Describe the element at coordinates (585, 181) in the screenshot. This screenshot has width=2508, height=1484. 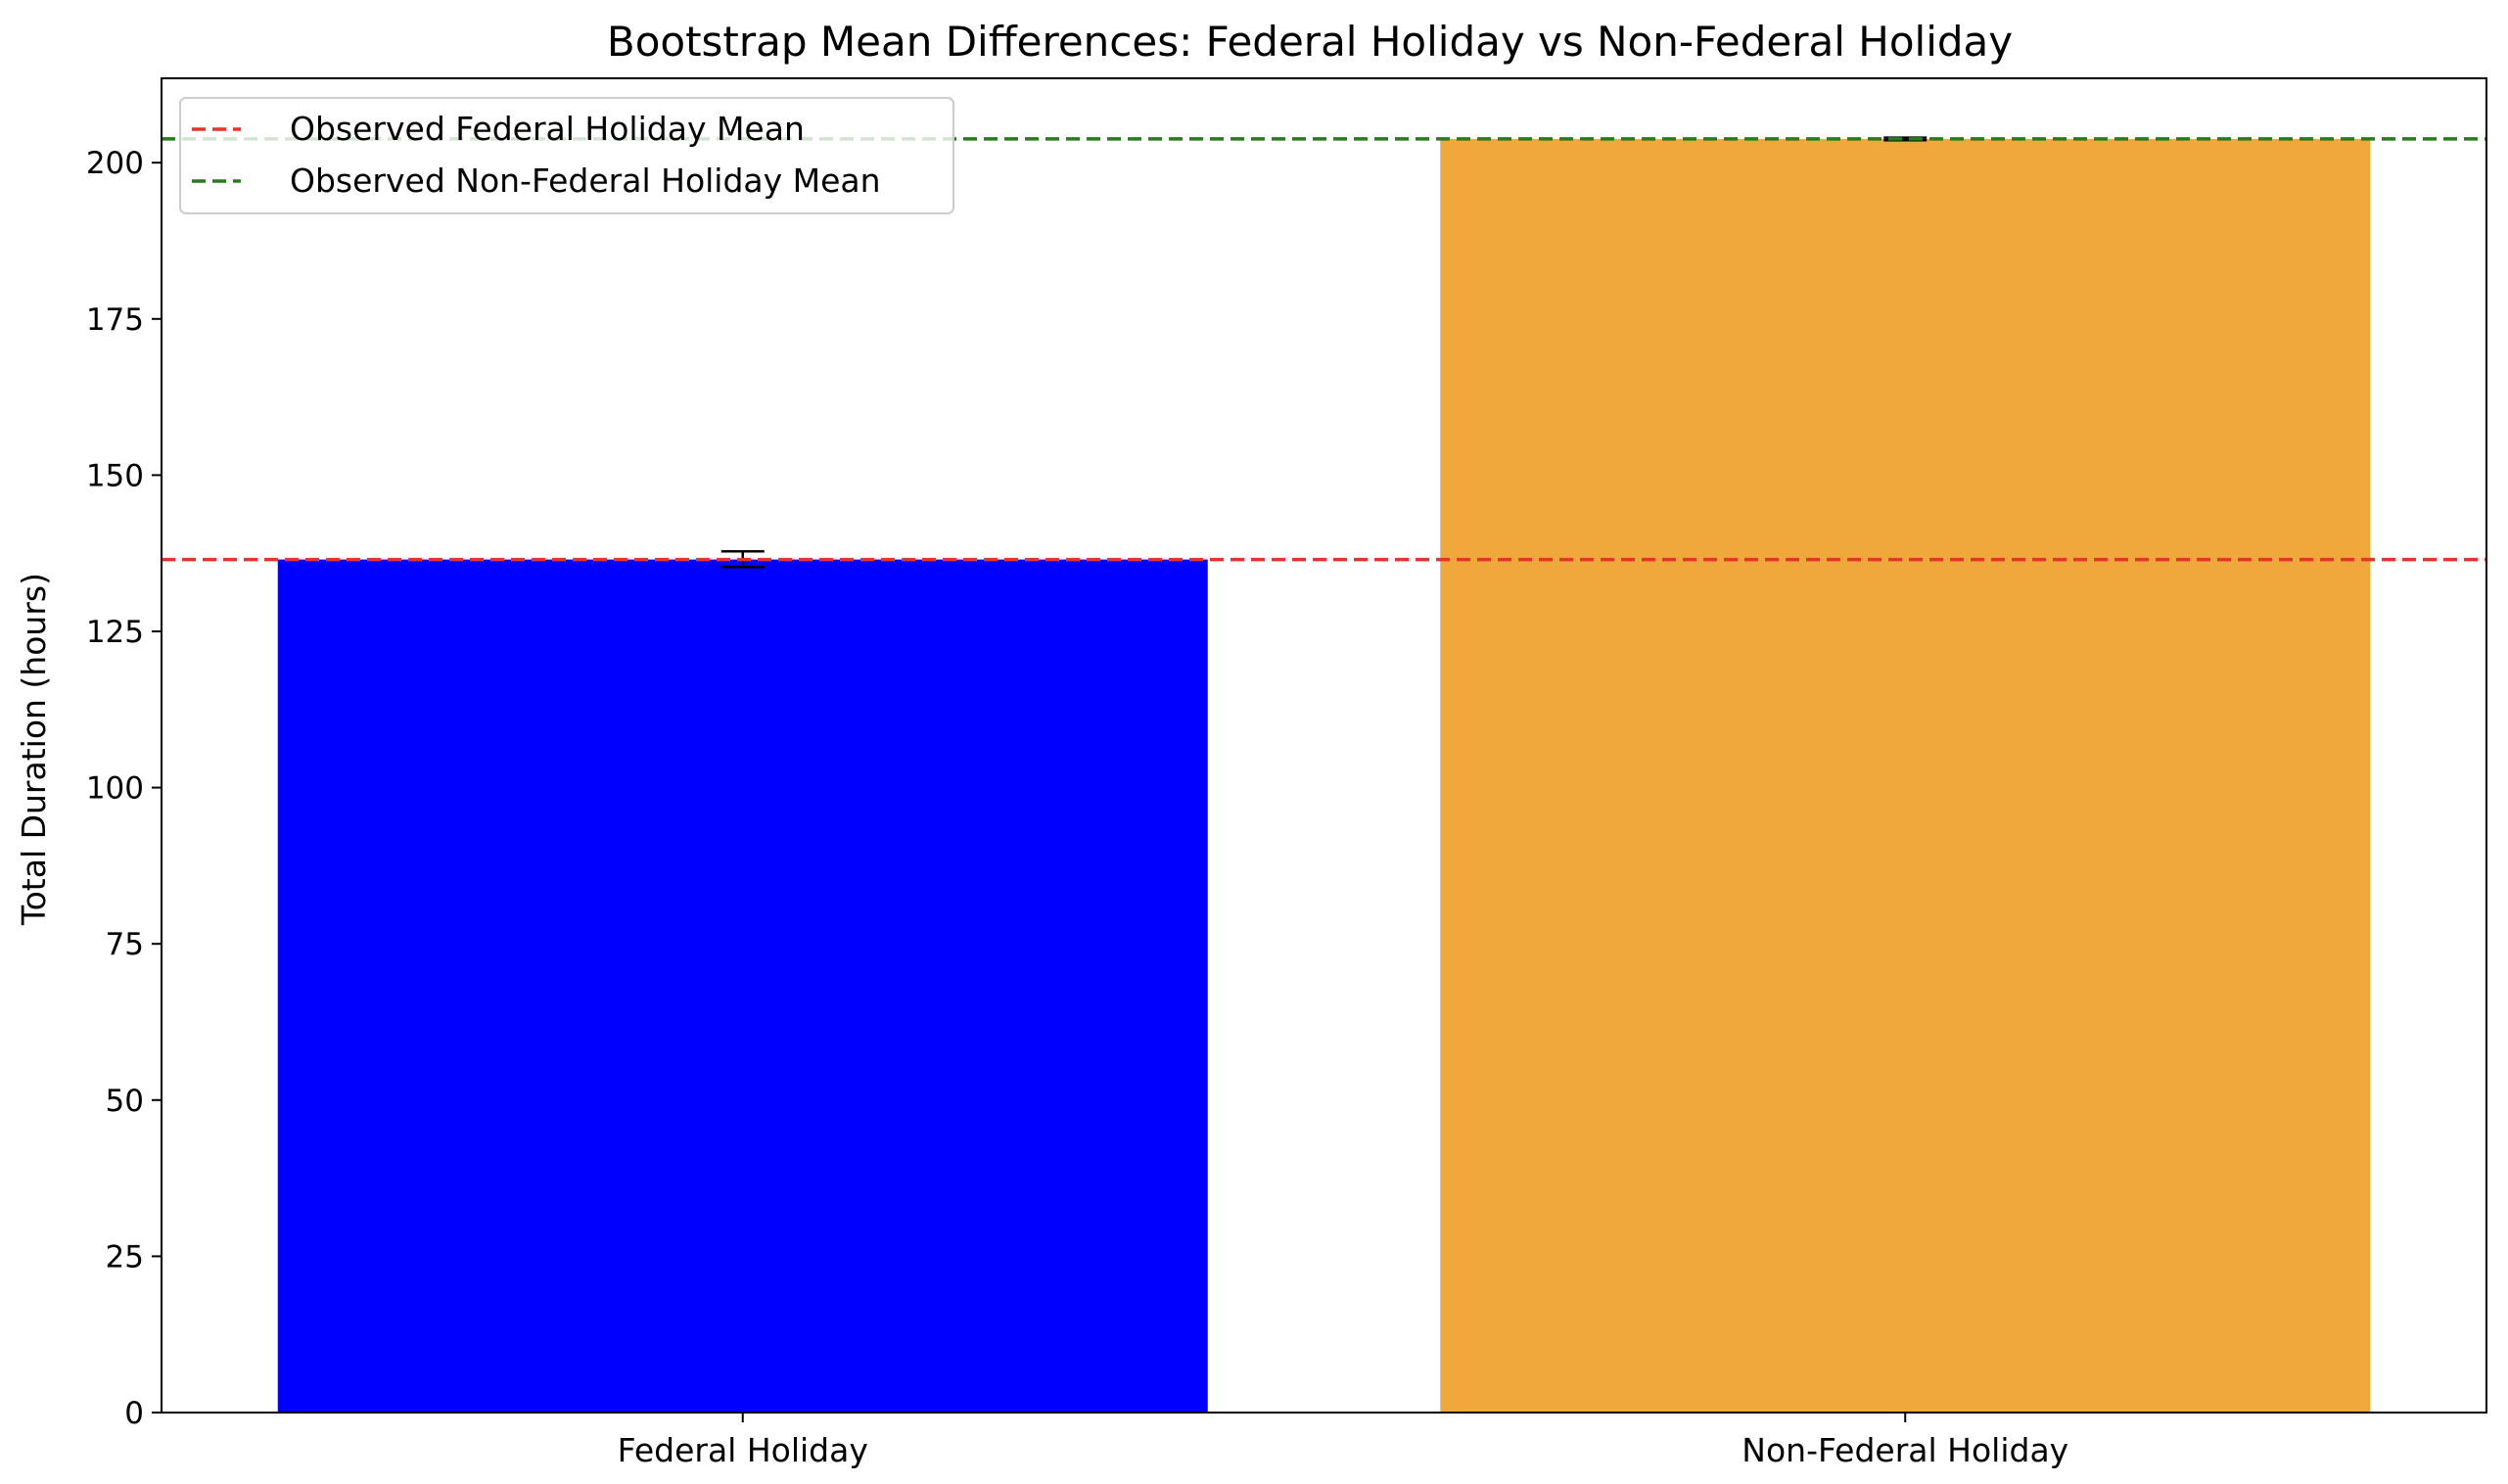
I see `legend-label-2: Observed Non-Federal Holiday Mean` at that location.